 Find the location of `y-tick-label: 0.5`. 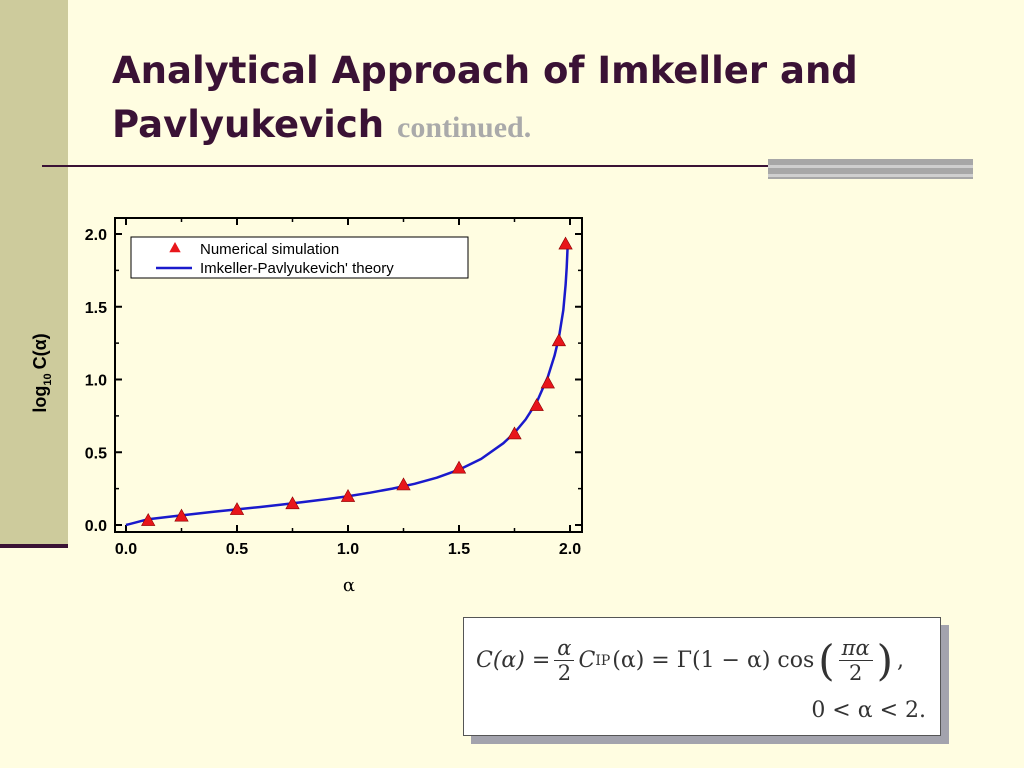

y-tick-label: 0.5 is located at coordinates (96, 453).